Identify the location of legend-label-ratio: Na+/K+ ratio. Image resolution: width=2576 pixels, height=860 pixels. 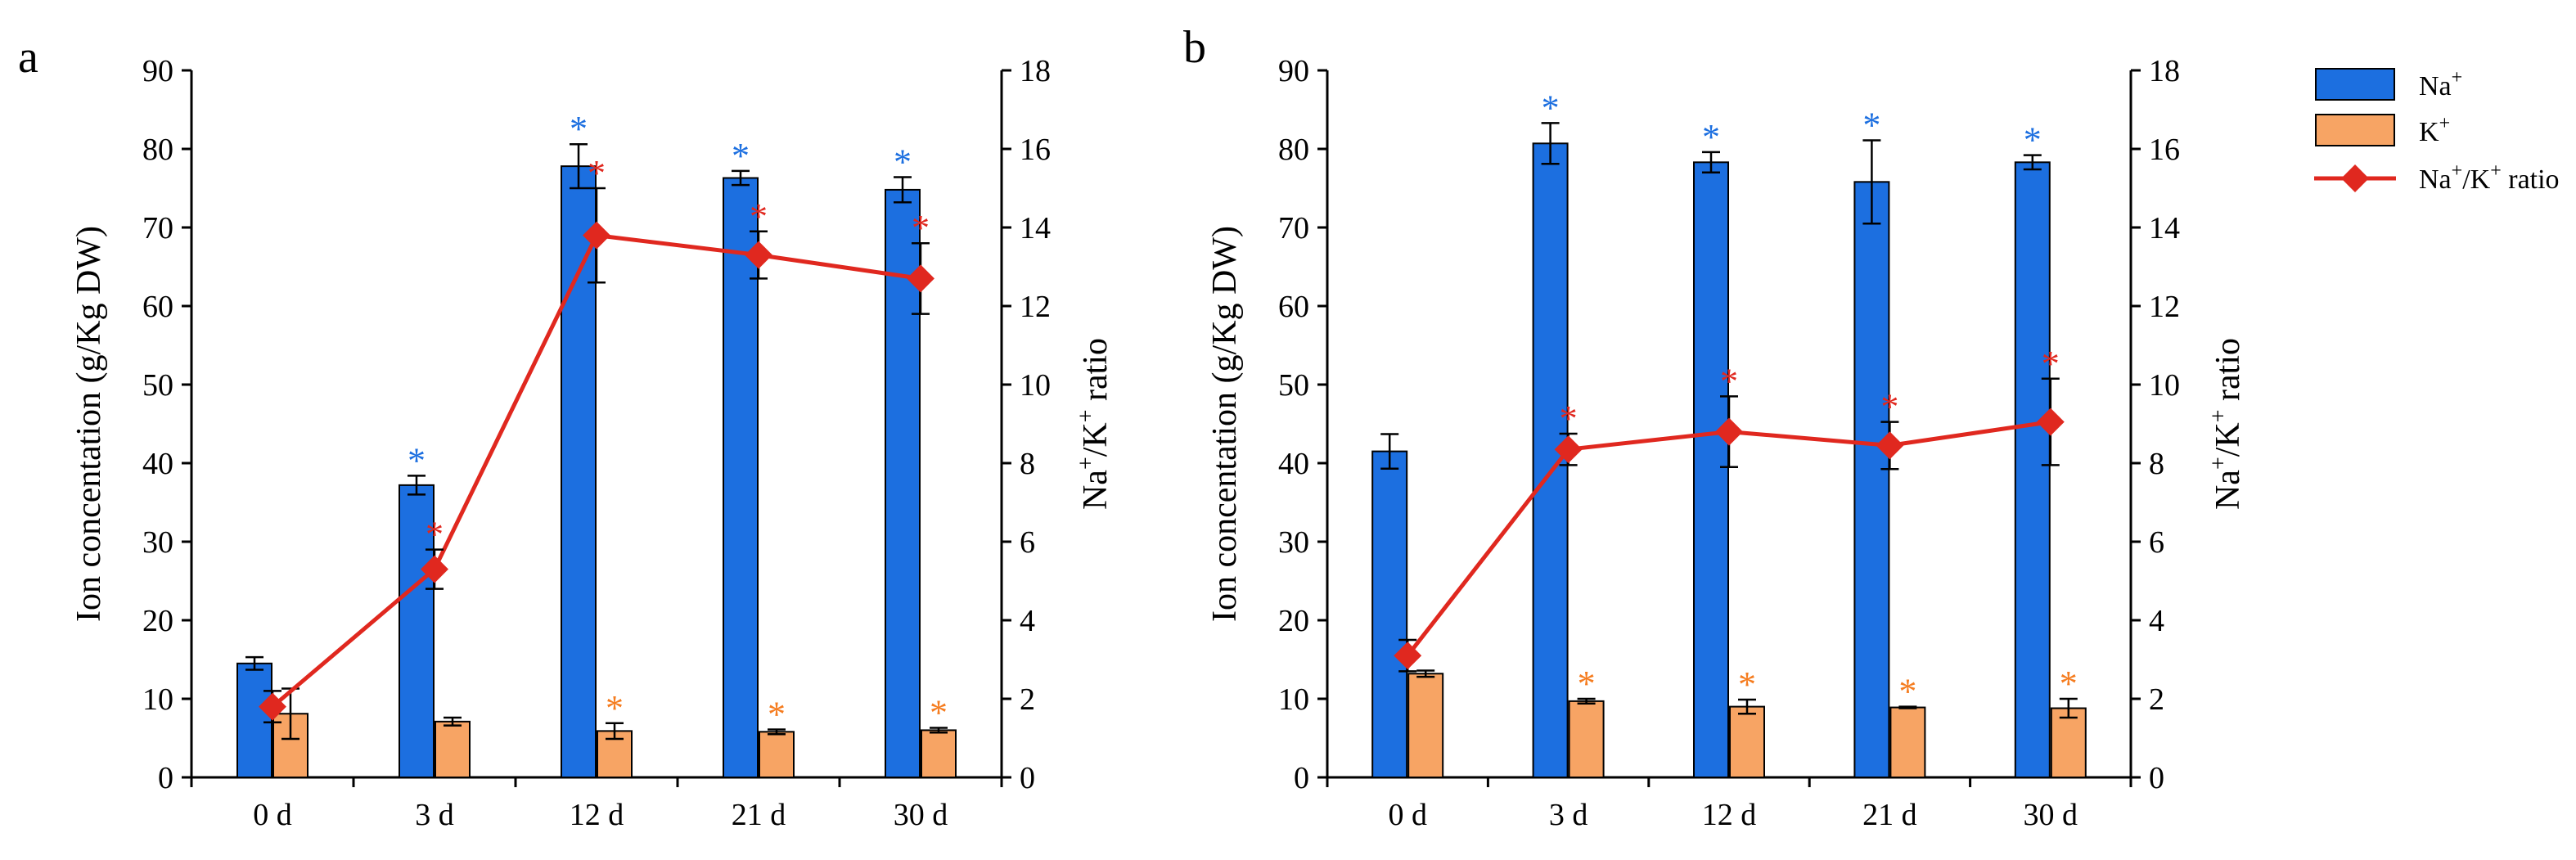
(2489, 177).